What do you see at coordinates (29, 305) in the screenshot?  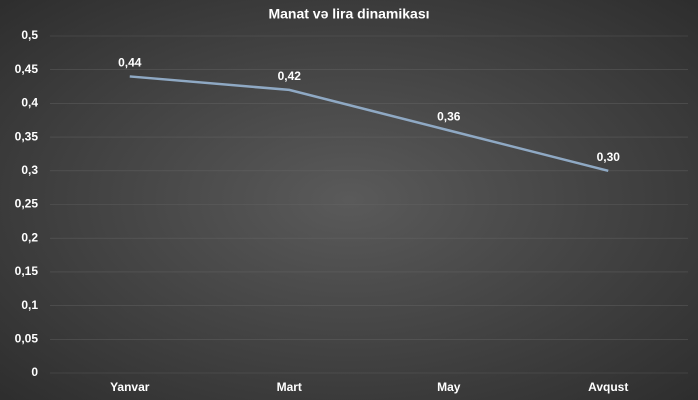 I see `y-tick-label: 0,1` at bounding box center [29, 305].